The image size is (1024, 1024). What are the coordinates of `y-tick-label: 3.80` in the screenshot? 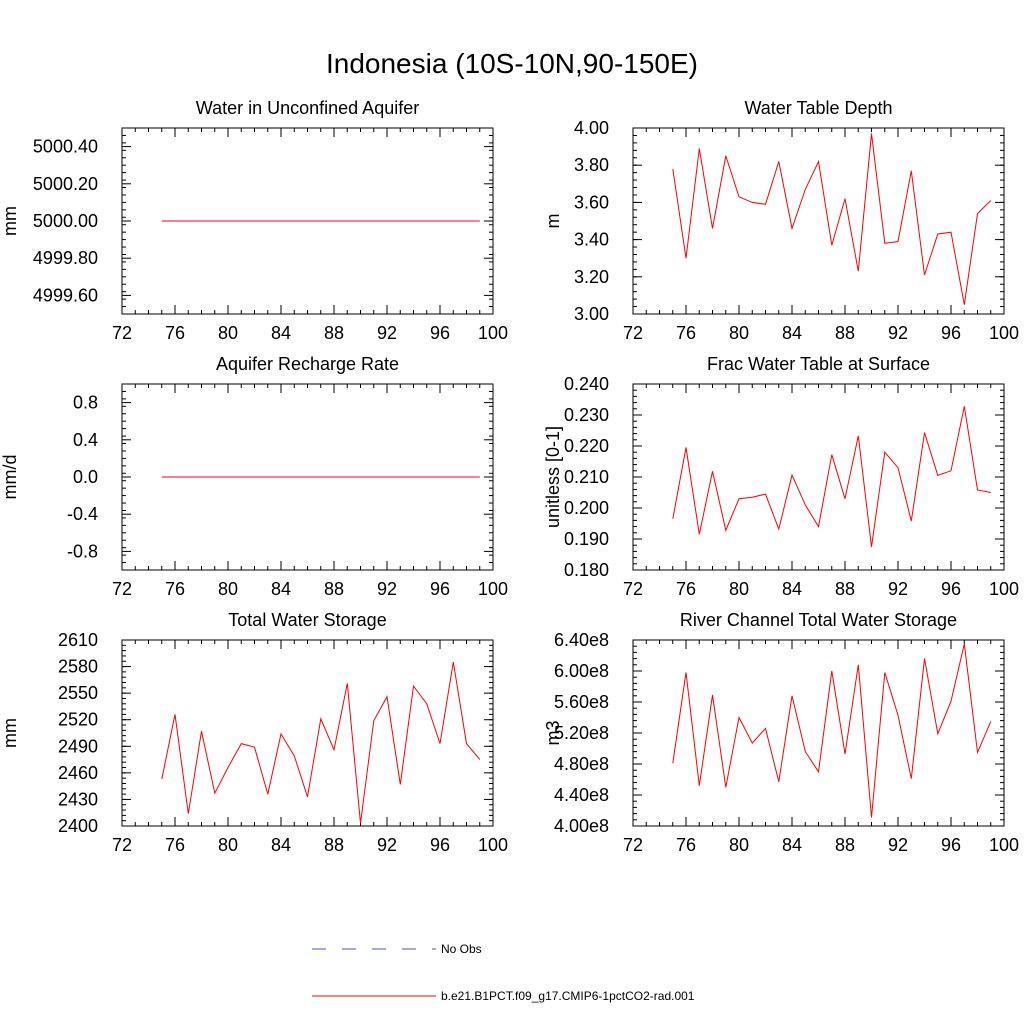 It's located at (591, 165).